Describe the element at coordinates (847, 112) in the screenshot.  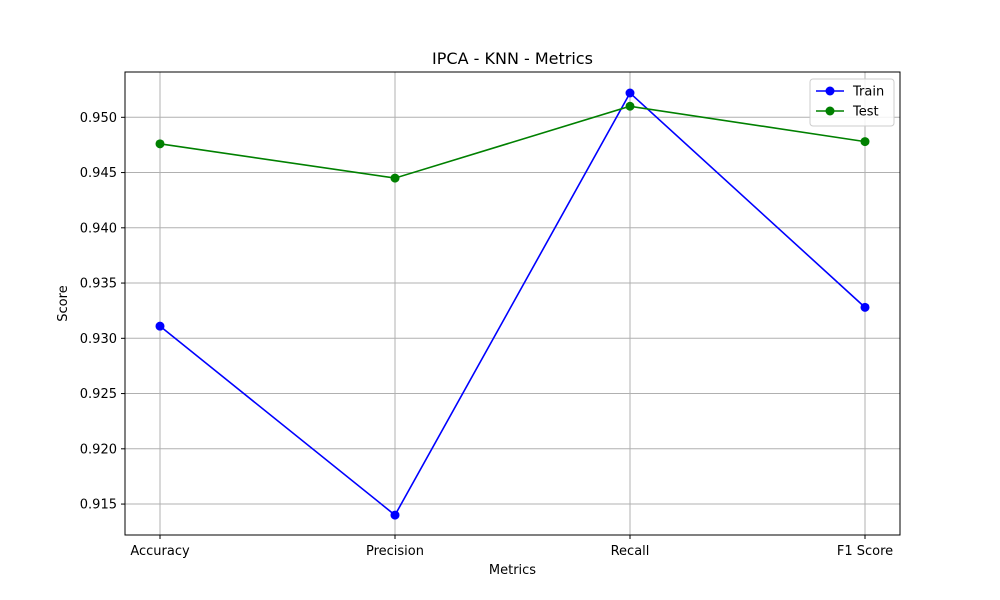
I see `legend-item-test: Test` at that location.